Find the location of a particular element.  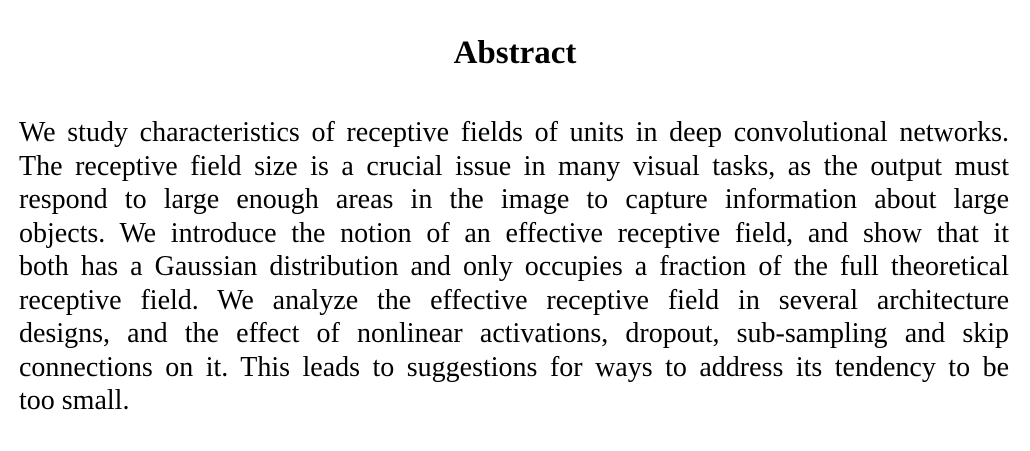

abstract-heading: Abstract is located at coordinates (515, 53).